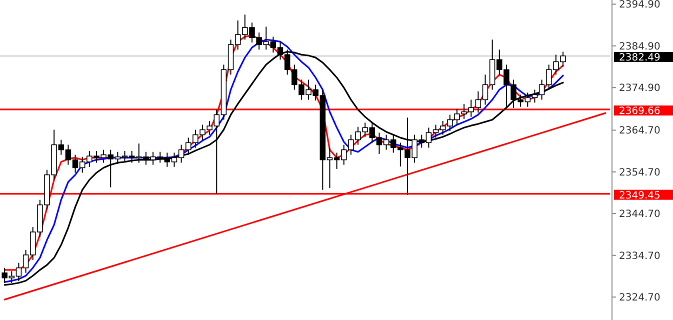 The image size is (673, 320). I want to click on y-tick-label: 2394.90, so click(639, 5).